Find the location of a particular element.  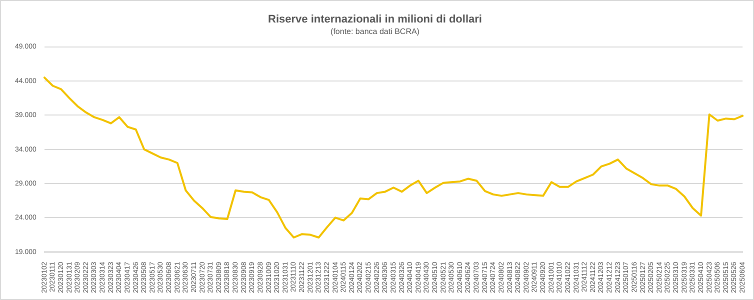

chart-subtitle: (fonte: banca dati BCRA) is located at coordinates (375, 31).